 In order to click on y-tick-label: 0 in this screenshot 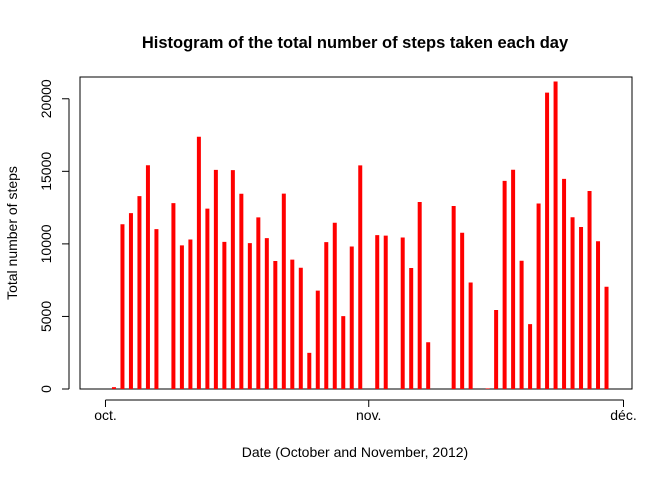, I will do `click(46, 389)`.